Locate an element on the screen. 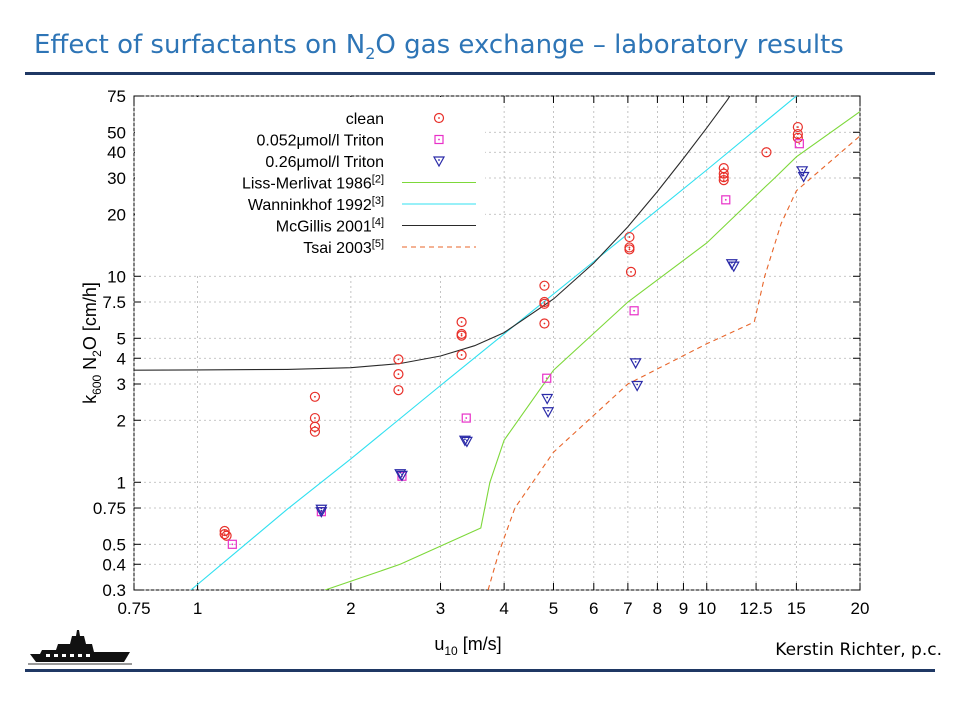 This screenshot has height=720, width=960. legend-label: Wanninkhof 1992[3] is located at coordinates (316, 204).